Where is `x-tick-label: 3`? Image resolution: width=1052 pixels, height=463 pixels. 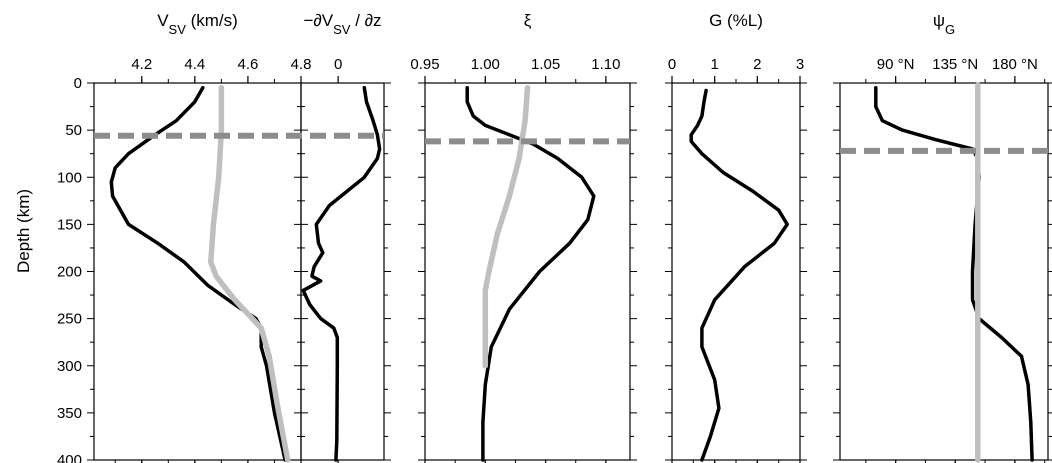 x-tick-label: 3 is located at coordinates (800, 64).